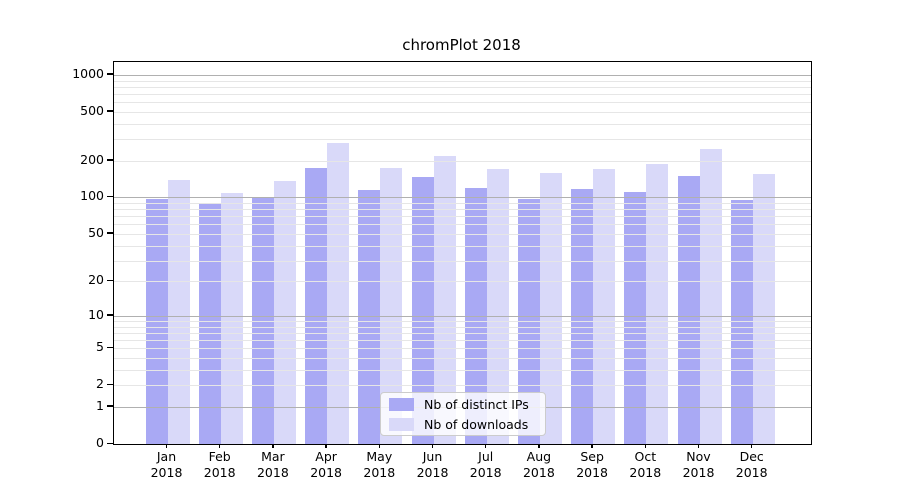 The width and height of the screenshot is (900, 500). Describe the element at coordinates (100, 347) in the screenshot. I see `y-tick-label: 5` at that location.